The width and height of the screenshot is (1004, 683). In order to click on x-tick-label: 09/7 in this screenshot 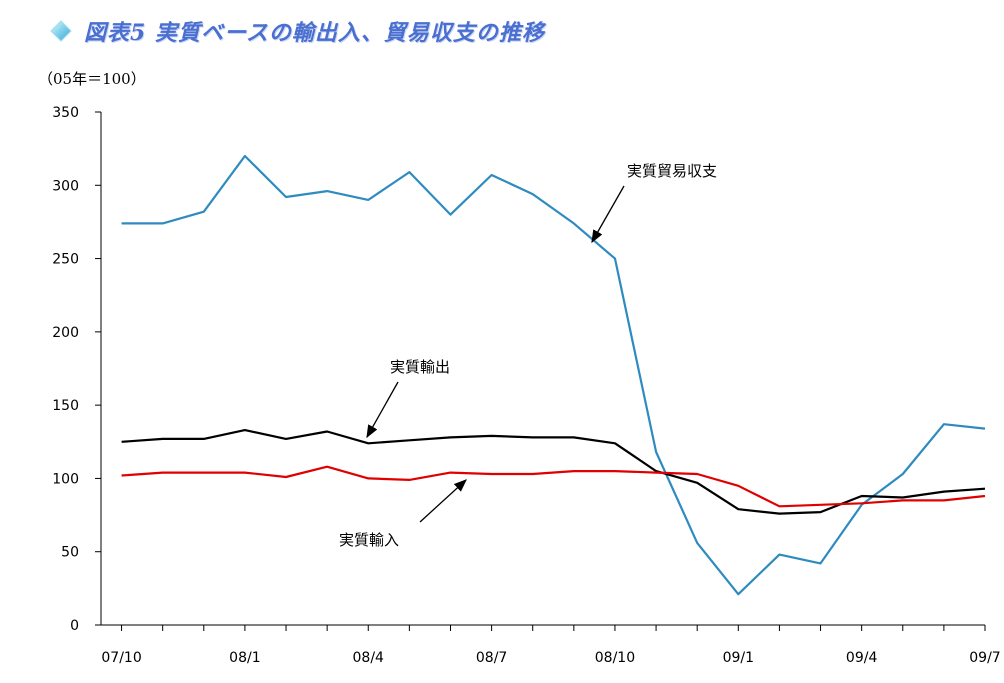, I will do `click(984, 658)`.